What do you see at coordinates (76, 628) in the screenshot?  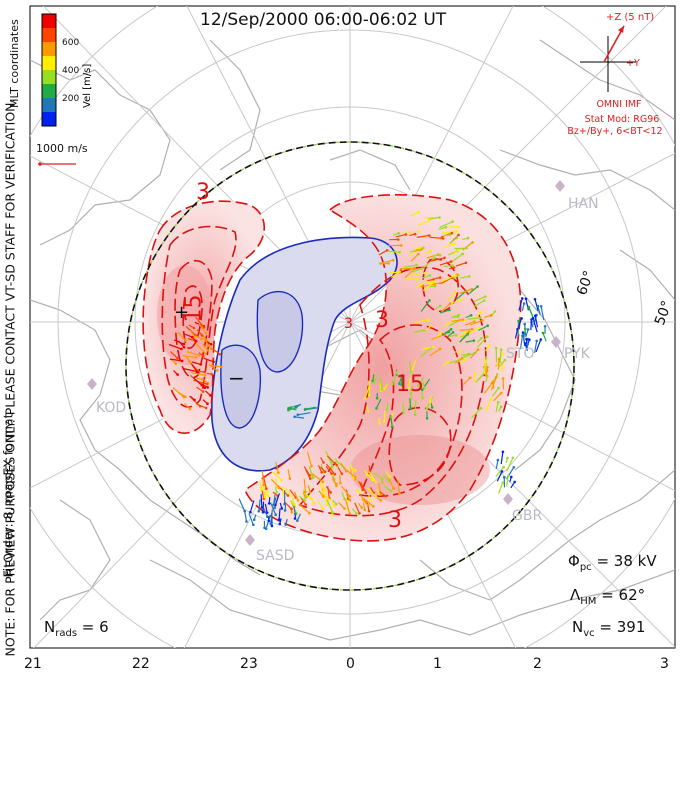 I see `stat-n-rads: Nrads = 6` at bounding box center [76, 628].